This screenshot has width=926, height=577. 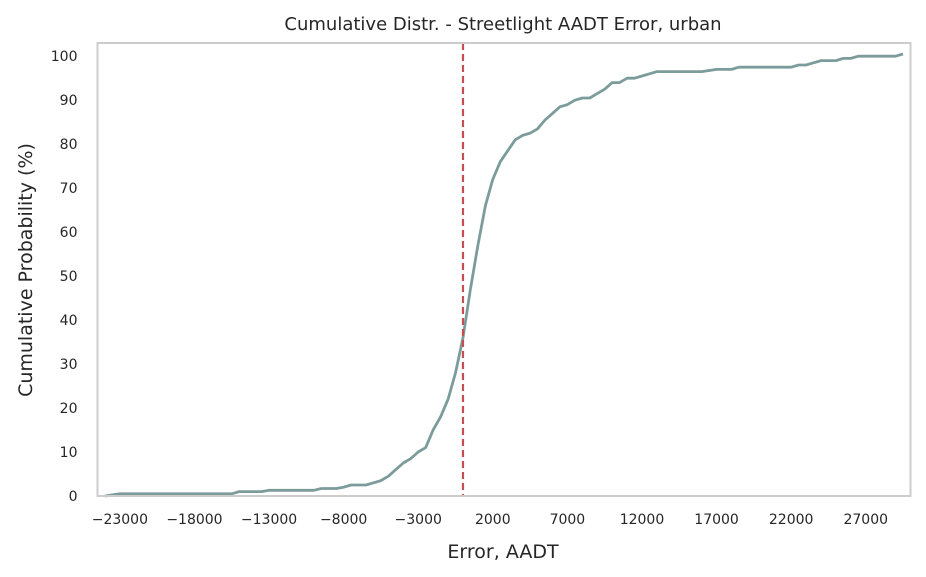 What do you see at coordinates (418, 520) in the screenshot?
I see `x-tick-label: −3000` at bounding box center [418, 520].